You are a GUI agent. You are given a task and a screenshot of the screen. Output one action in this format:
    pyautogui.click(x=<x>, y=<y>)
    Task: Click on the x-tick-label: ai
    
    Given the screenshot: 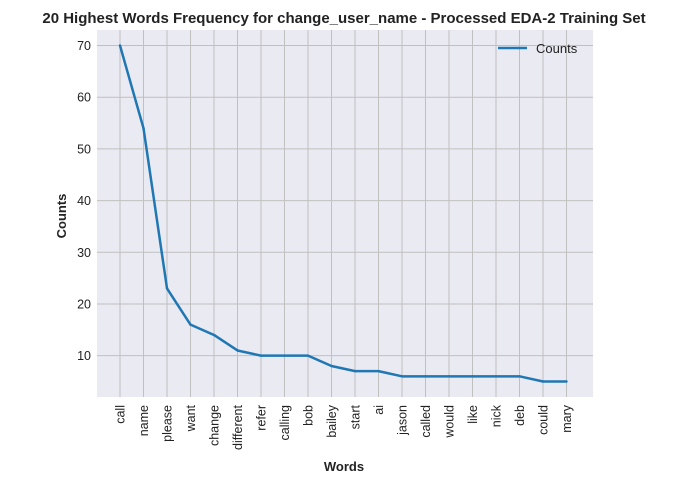 What is the action you would take?
    pyautogui.click(x=379, y=410)
    